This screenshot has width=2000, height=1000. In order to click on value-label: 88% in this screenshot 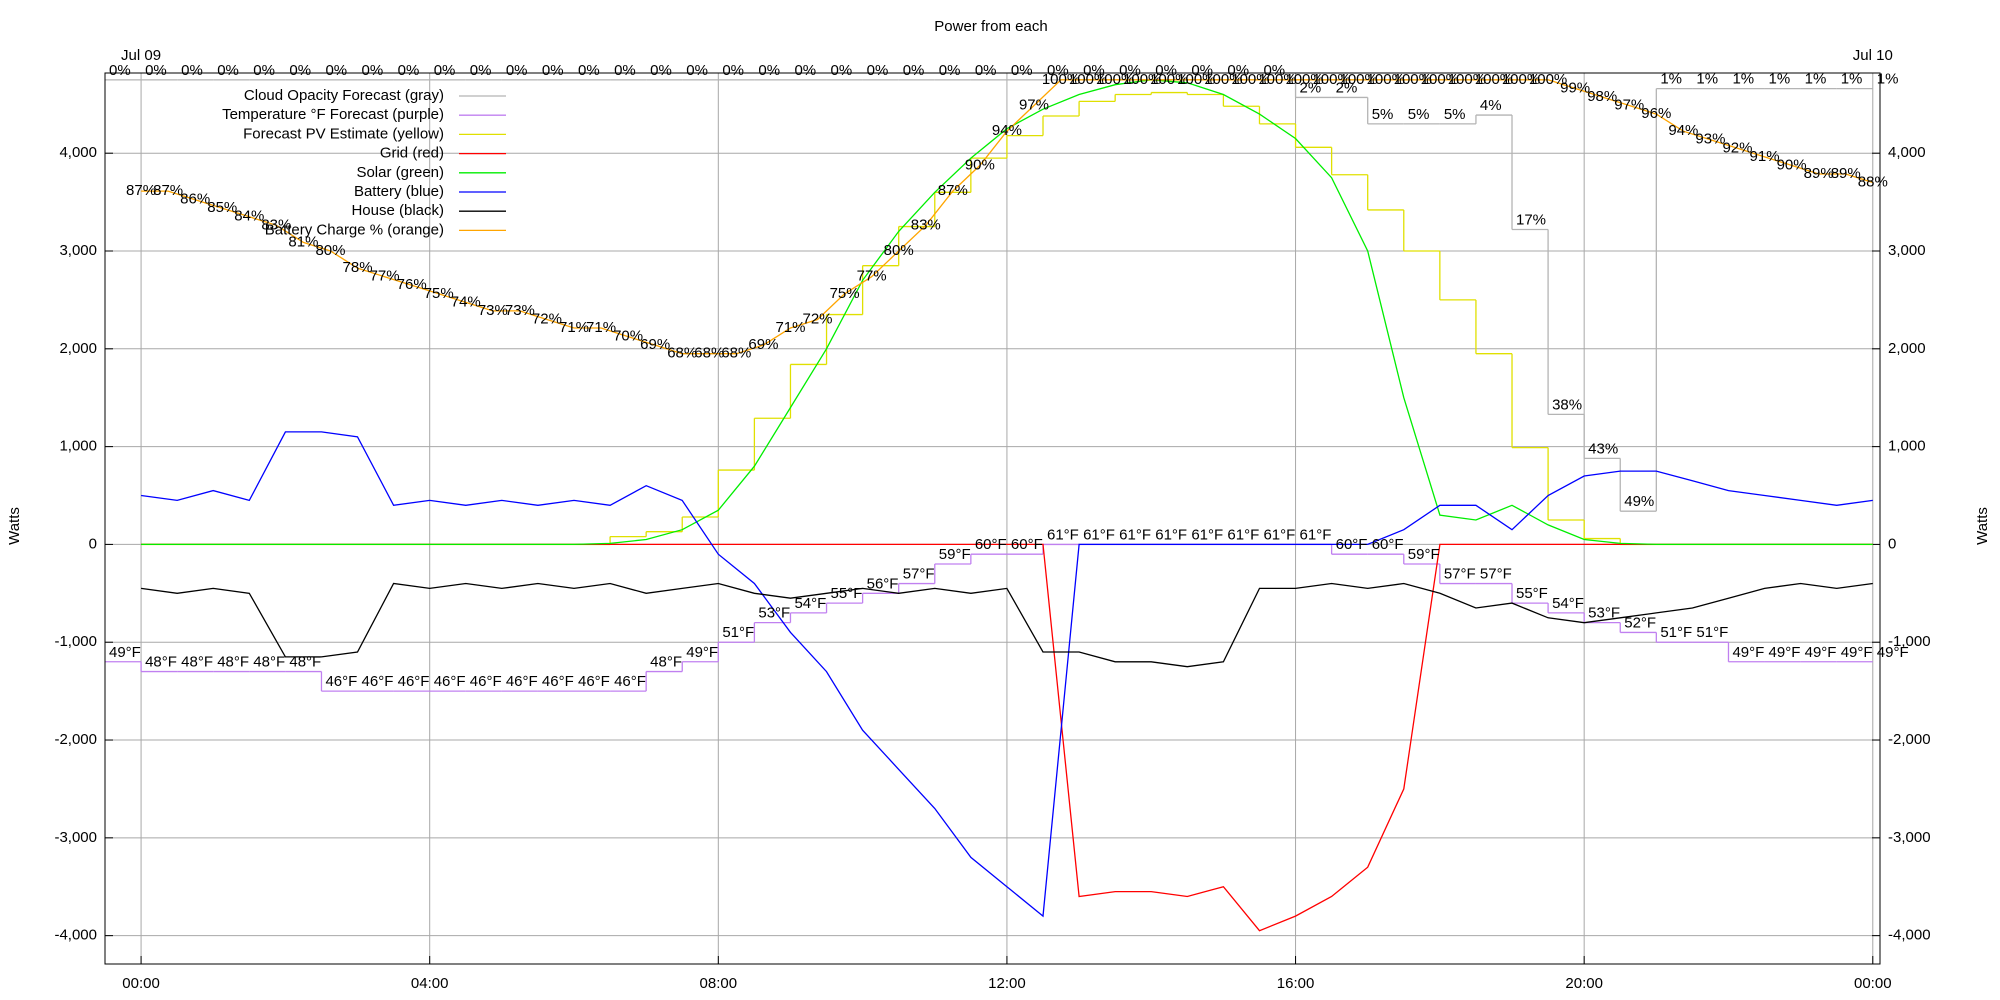, I will do `click(1873, 182)`.